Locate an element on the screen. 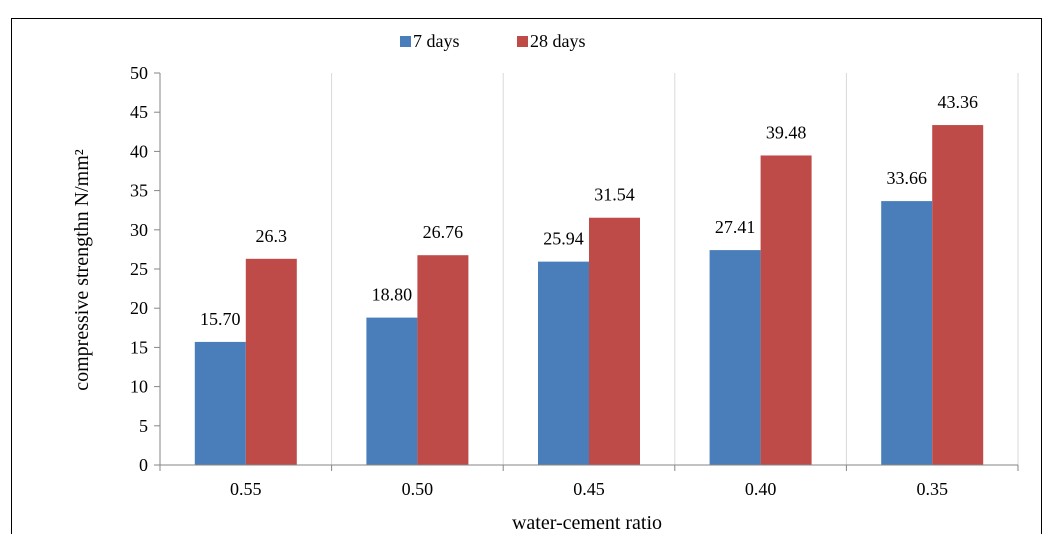 The width and height of the screenshot is (1055, 534). y-tick-label: 30 is located at coordinates (139, 230).